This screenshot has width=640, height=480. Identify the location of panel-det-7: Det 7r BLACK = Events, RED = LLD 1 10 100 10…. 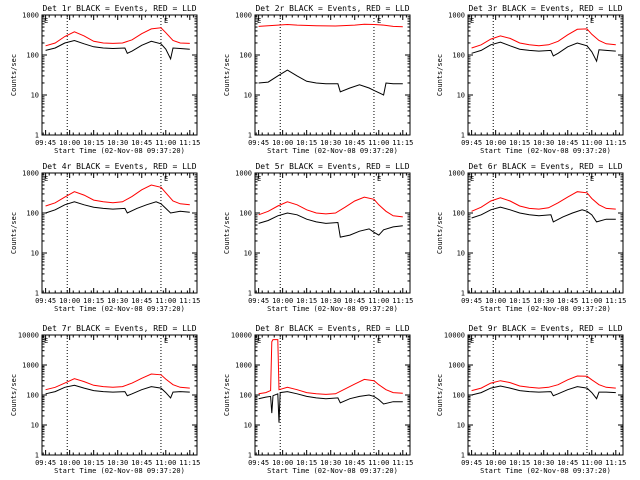
(105, 399).